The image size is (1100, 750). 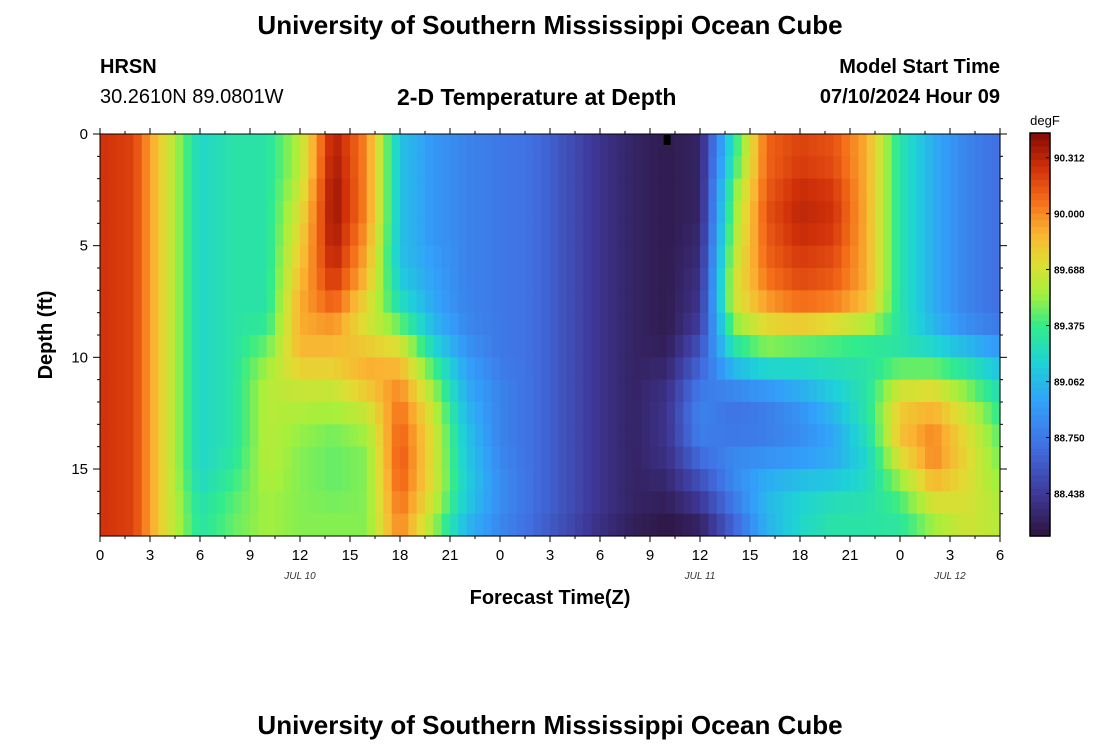 What do you see at coordinates (1069, 494) in the screenshot?
I see `colorbar-tick-label: 88.438` at bounding box center [1069, 494].